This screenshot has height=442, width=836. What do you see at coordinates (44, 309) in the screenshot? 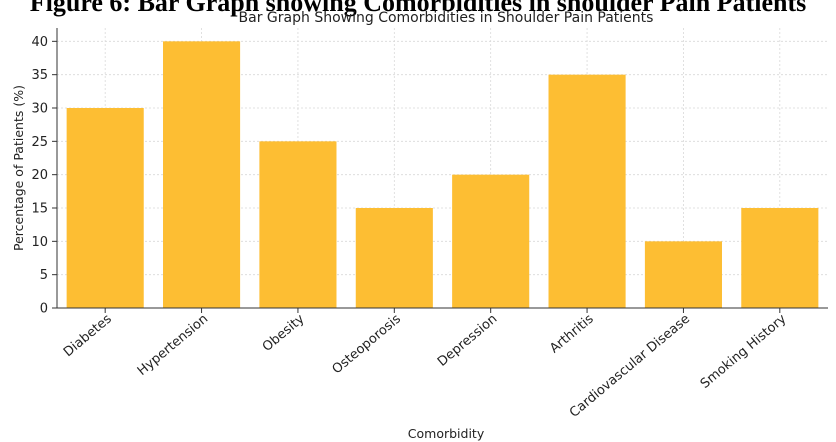
I see `y-tick-label: 0` at bounding box center [44, 309].